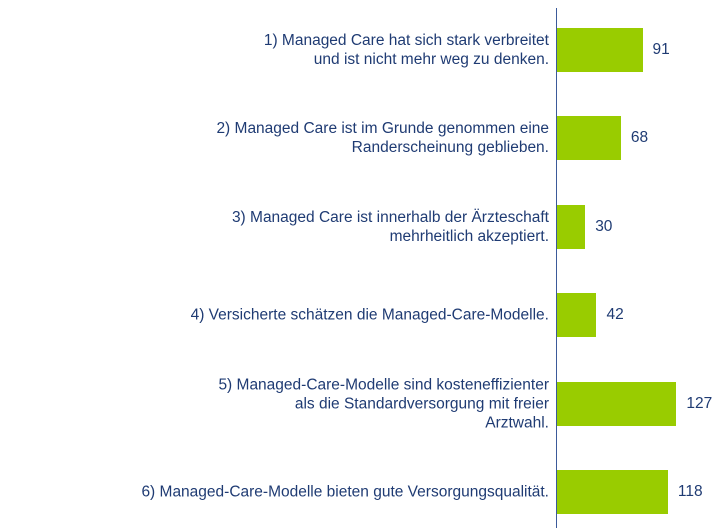  What do you see at coordinates (615, 315) in the screenshot?
I see `value-label: 42` at bounding box center [615, 315].